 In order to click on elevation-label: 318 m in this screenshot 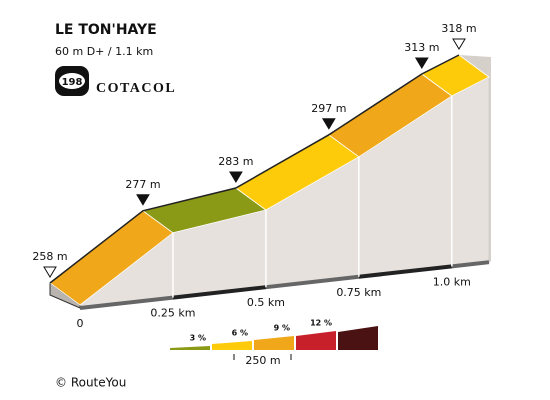, I will do `click(458, 28)`.